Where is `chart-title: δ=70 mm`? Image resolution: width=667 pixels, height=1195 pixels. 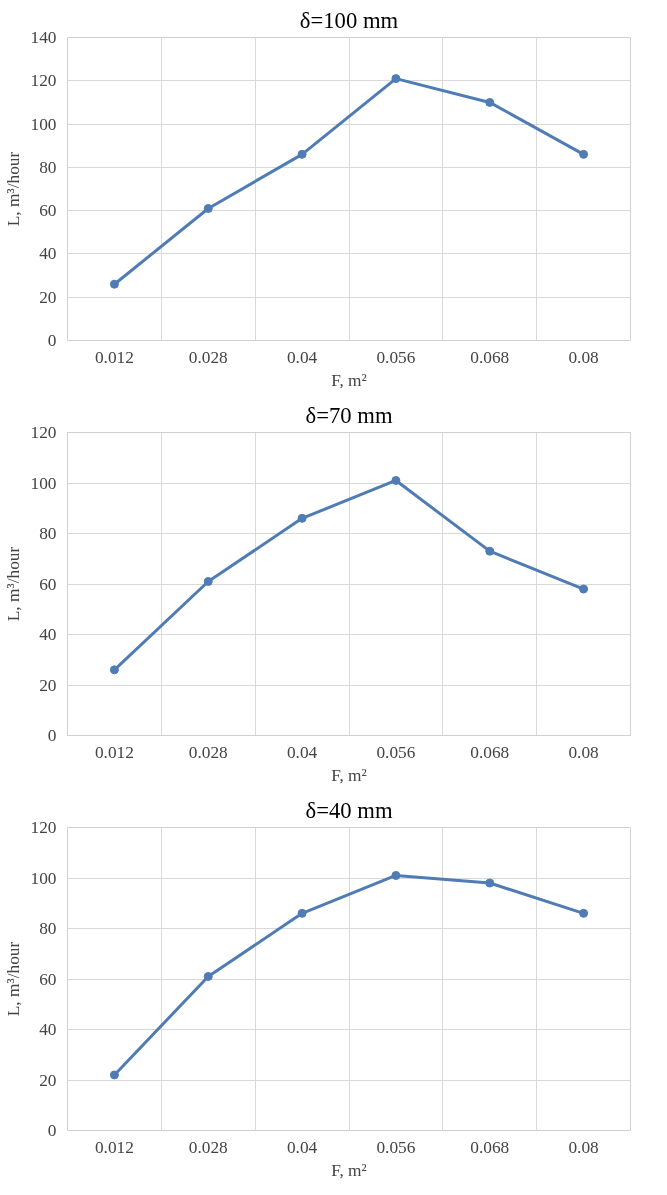 chart-title: δ=70 mm is located at coordinates (349, 415).